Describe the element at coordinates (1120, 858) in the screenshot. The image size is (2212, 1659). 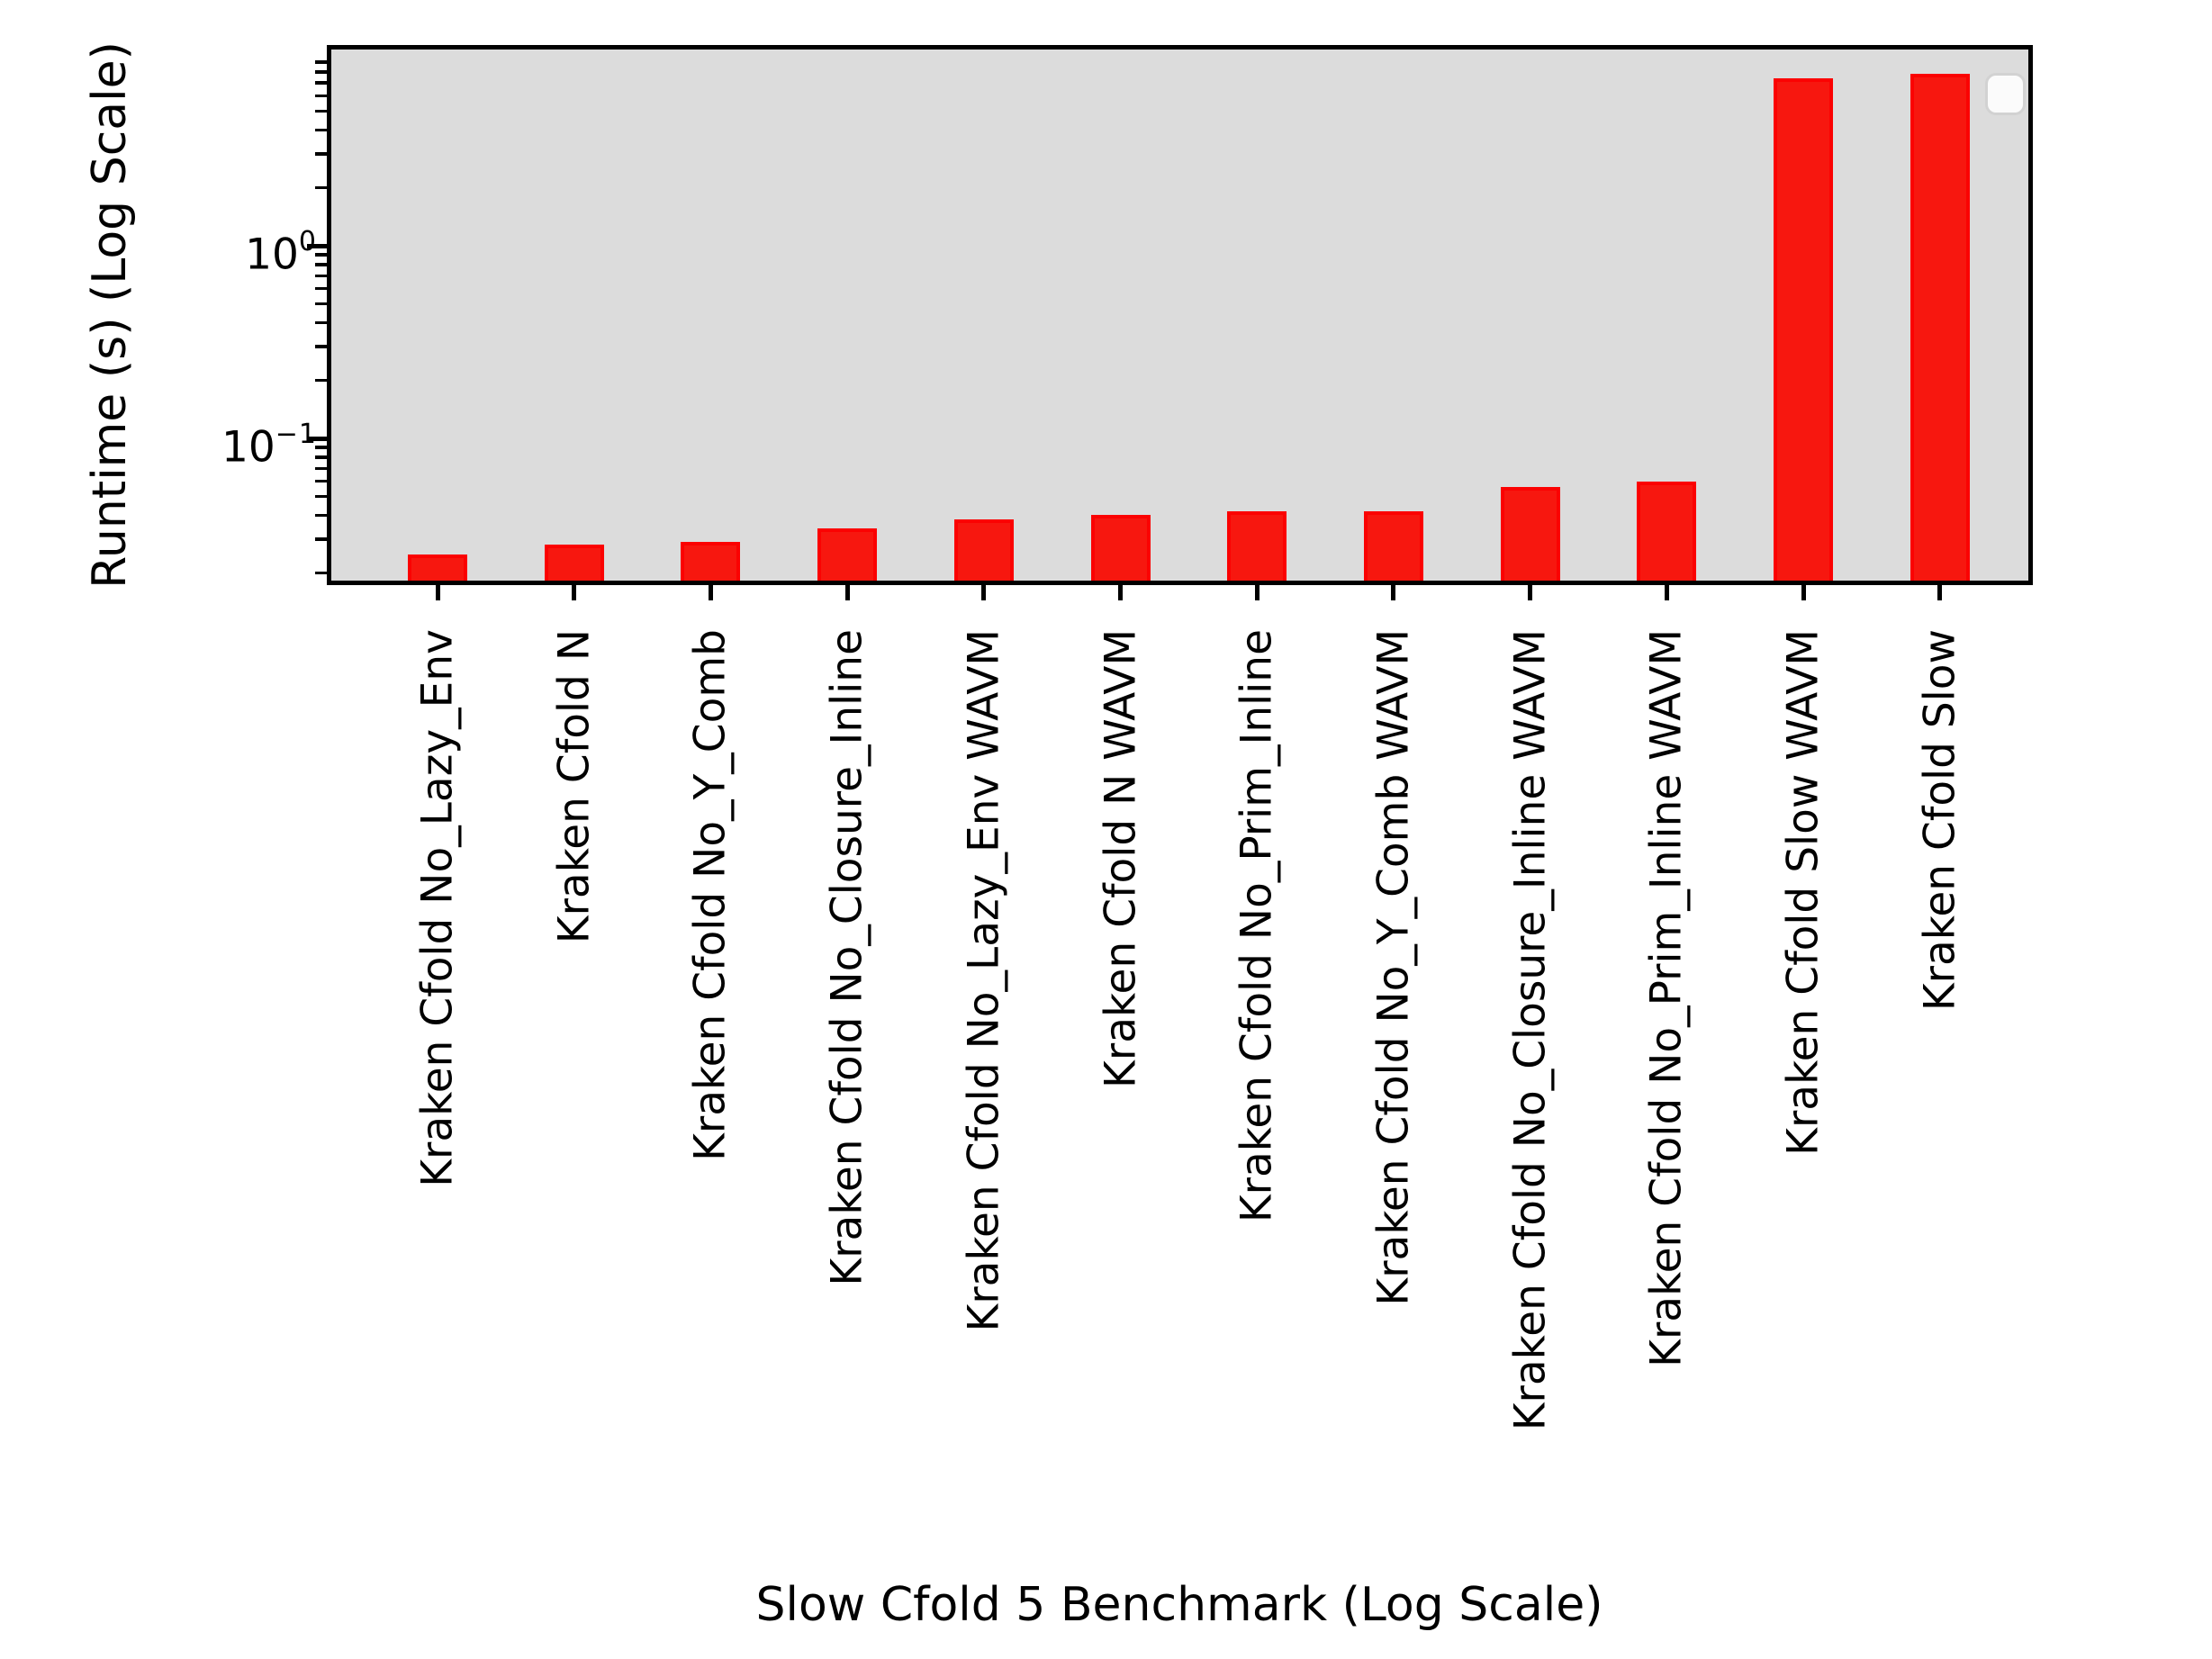
I see `x-tick-label: Kraken Cfold N WAVM` at that location.